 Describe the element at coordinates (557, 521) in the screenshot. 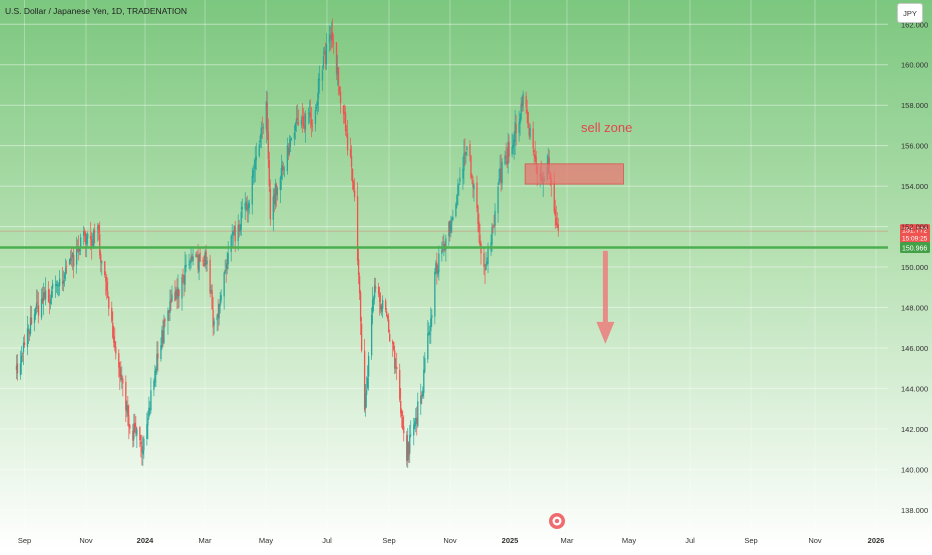

I see `event-marker-icon` at that location.